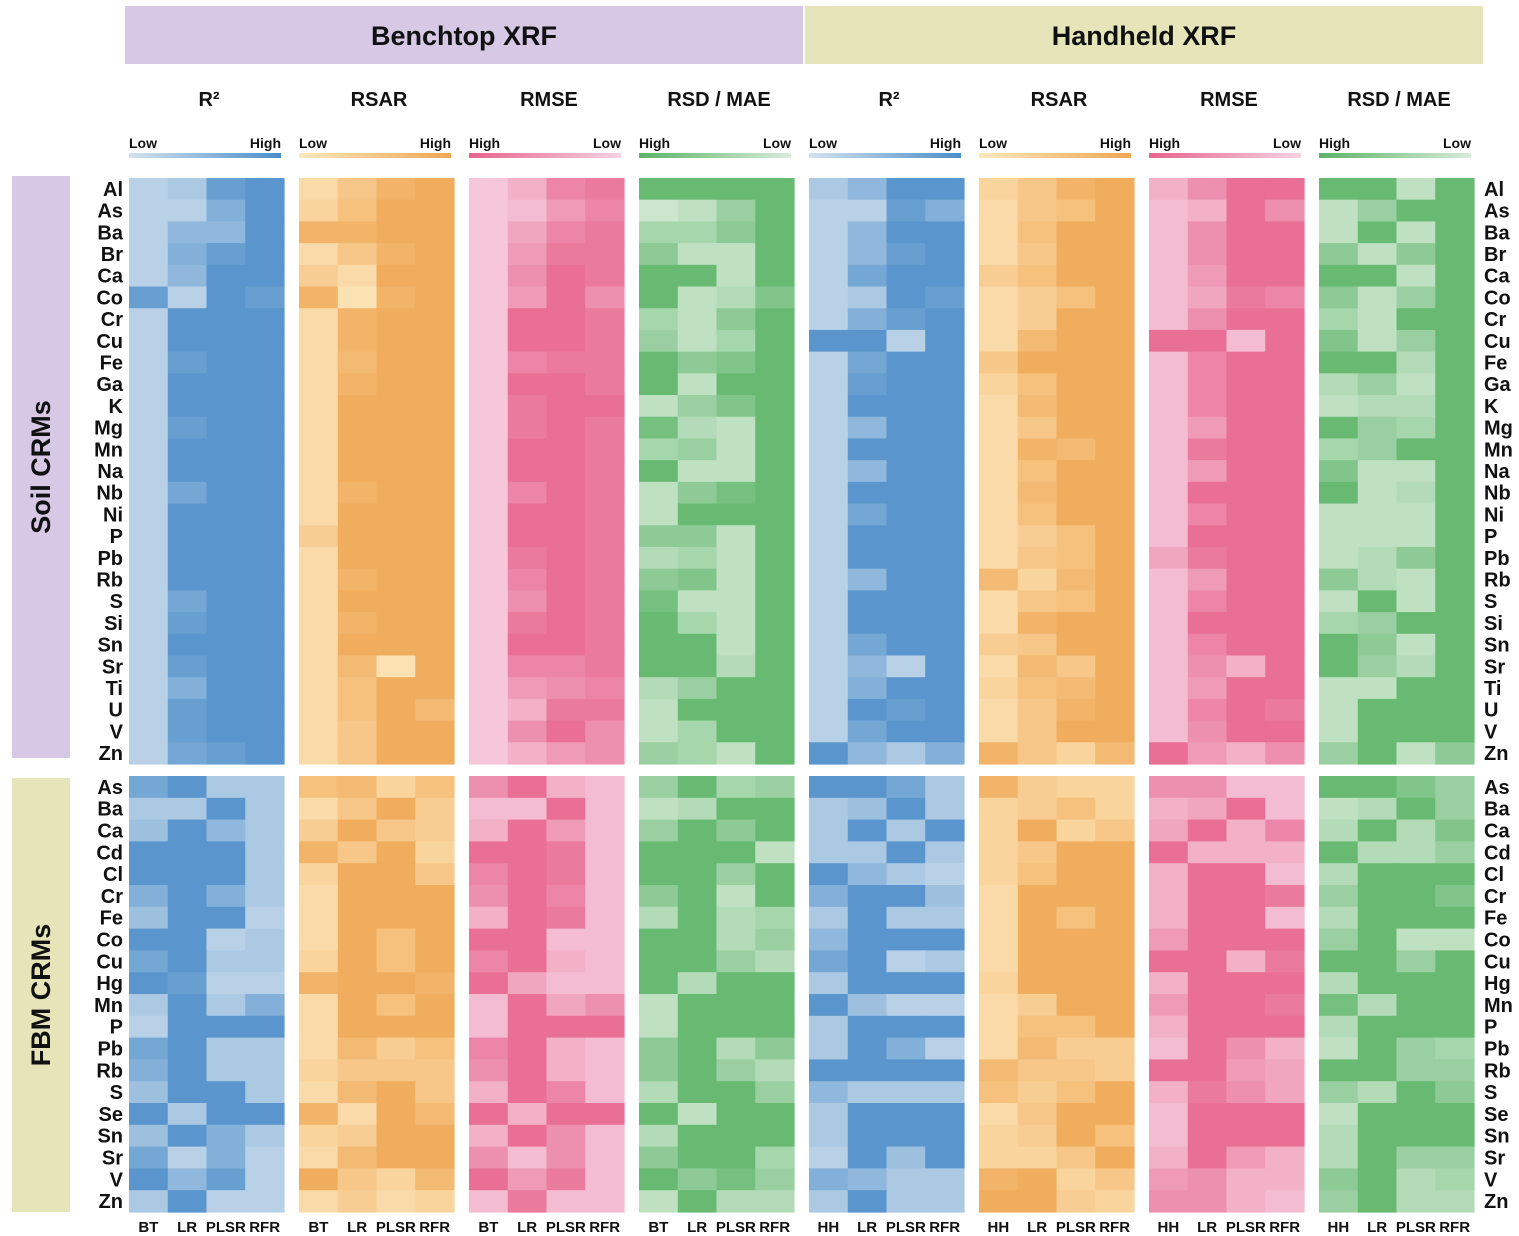 Image resolution: width=1519 pixels, height=1236 pixels. Describe the element at coordinates (1497, 233) in the screenshot. I see `element-label-right: Ba` at that location.